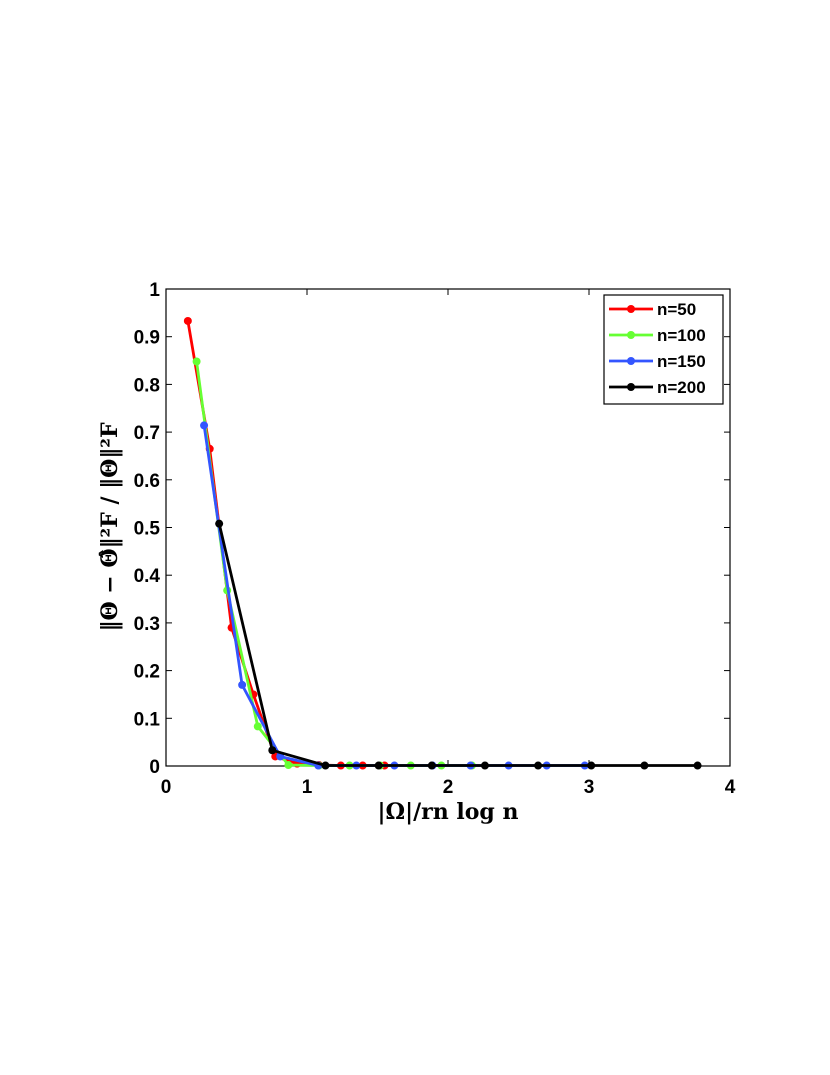 The width and height of the screenshot is (830, 1075). Describe the element at coordinates (166, 787) in the screenshot. I see `x-tick-label: 0` at that location.